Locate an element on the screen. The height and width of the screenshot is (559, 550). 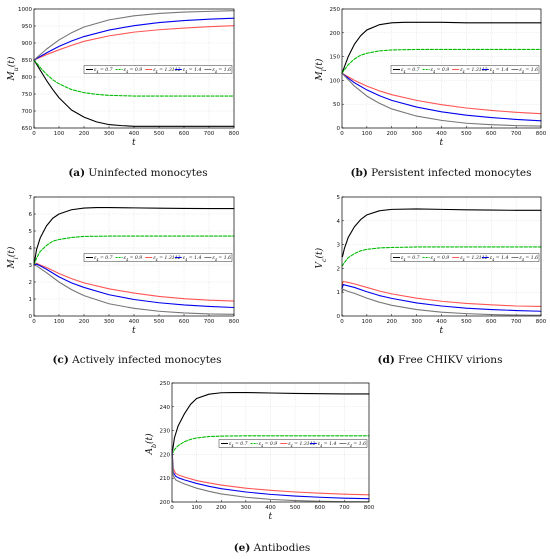
tick-label-y: 210 is located at coordinates (165, 479).